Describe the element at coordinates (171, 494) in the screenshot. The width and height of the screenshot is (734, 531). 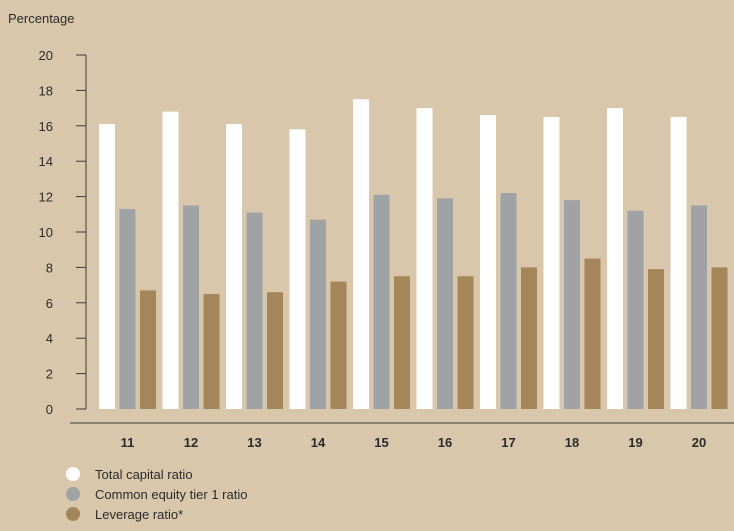
I see `legend-label: Common equity tier 1 ratio` at that location.